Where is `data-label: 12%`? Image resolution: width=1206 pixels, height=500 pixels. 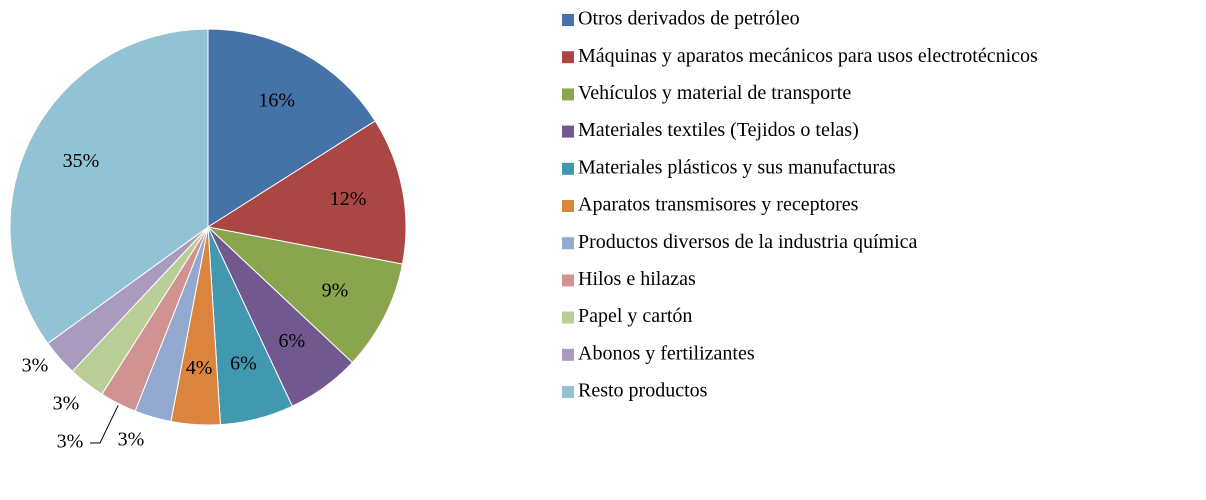 data-label: 12% is located at coordinates (348, 199).